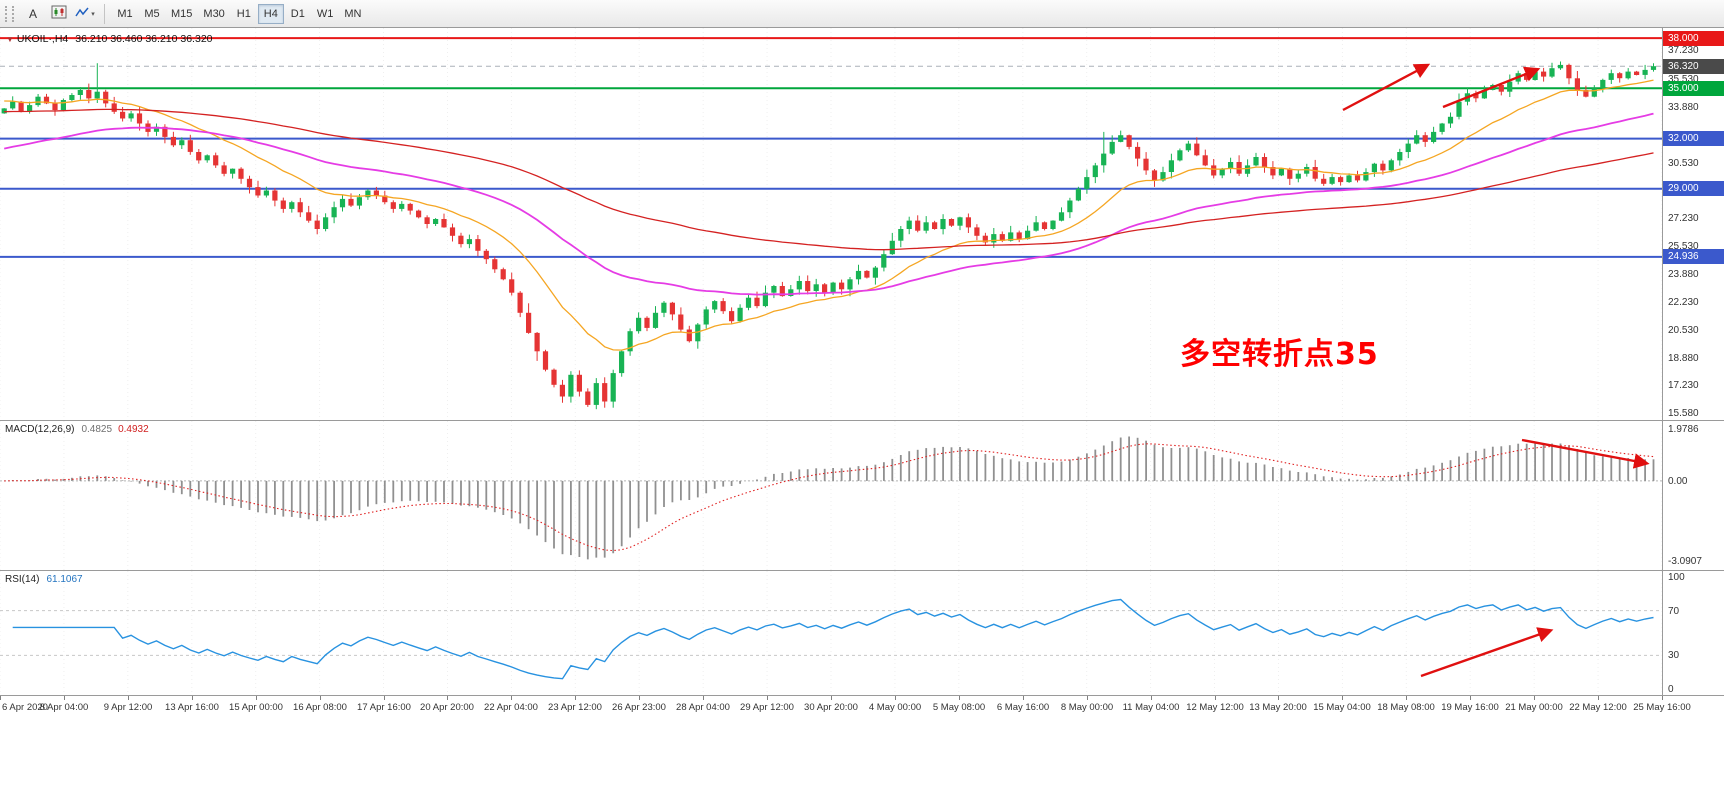  Describe the element at coordinates (133, 429) in the screenshot. I see `macd-signal-value: 0.4932` at that location.